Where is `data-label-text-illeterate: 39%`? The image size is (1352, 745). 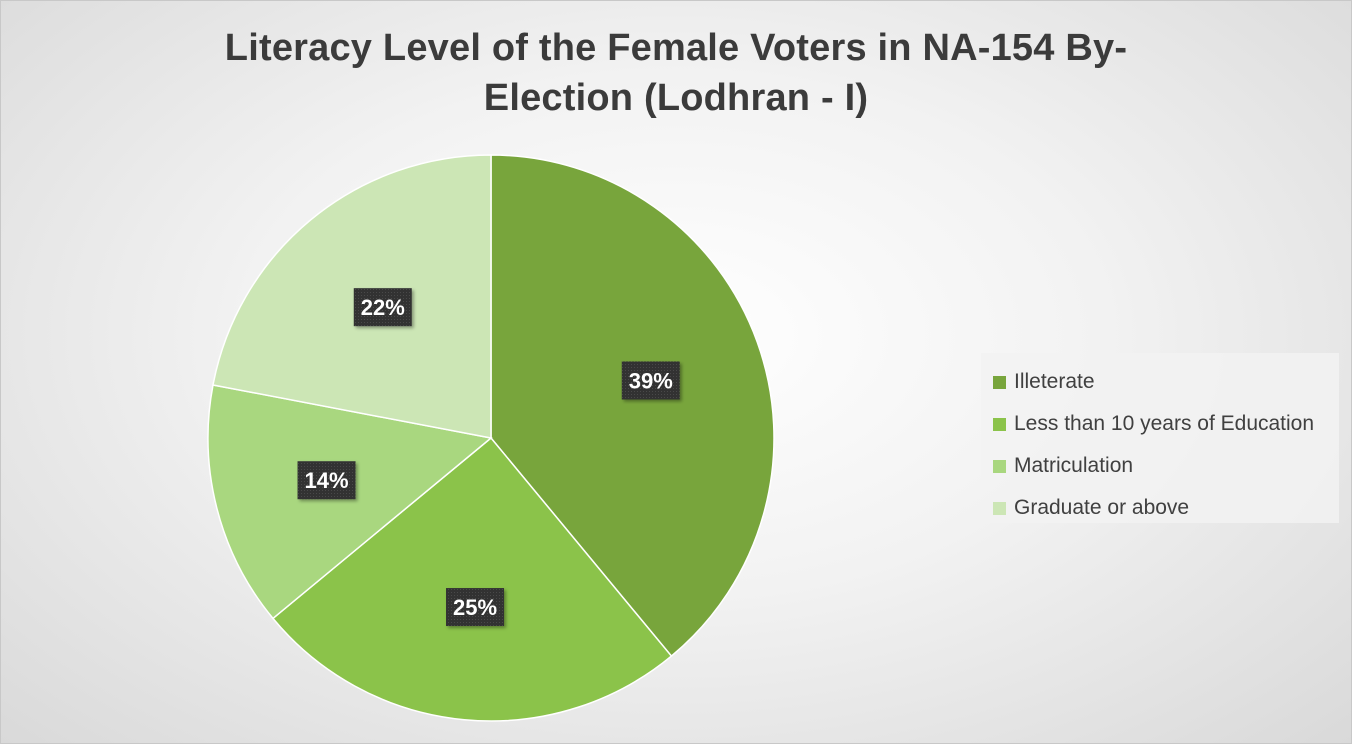
data-label-text-illeterate: 39% is located at coordinates (651, 380).